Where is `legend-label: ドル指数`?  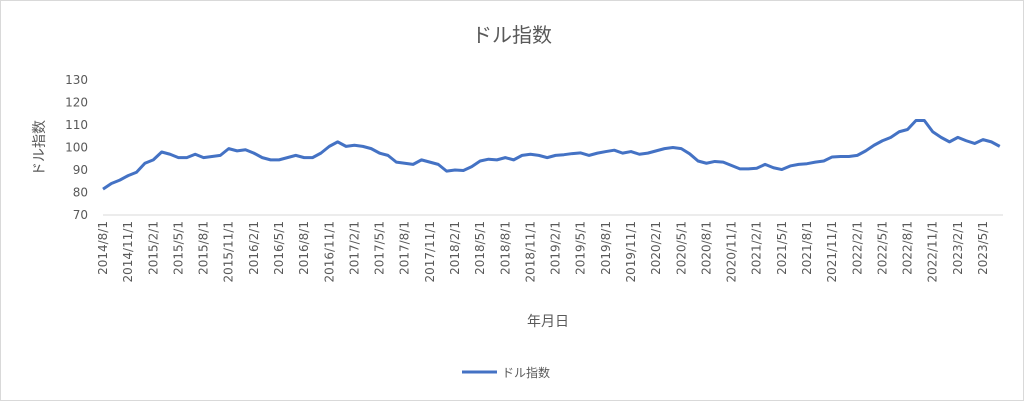
legend-label: ドル指数 is located at coordinates (526, 372).